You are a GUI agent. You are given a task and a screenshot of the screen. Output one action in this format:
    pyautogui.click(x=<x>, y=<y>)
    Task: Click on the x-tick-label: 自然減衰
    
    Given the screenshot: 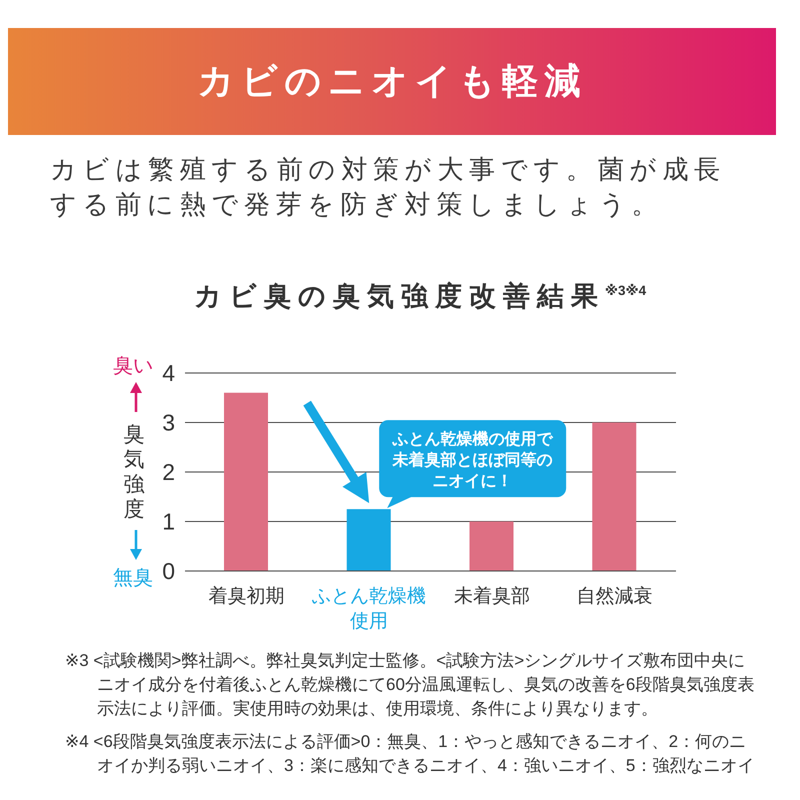 What is the action you would take?
    pyautogui.click(x=614, y=596)
    